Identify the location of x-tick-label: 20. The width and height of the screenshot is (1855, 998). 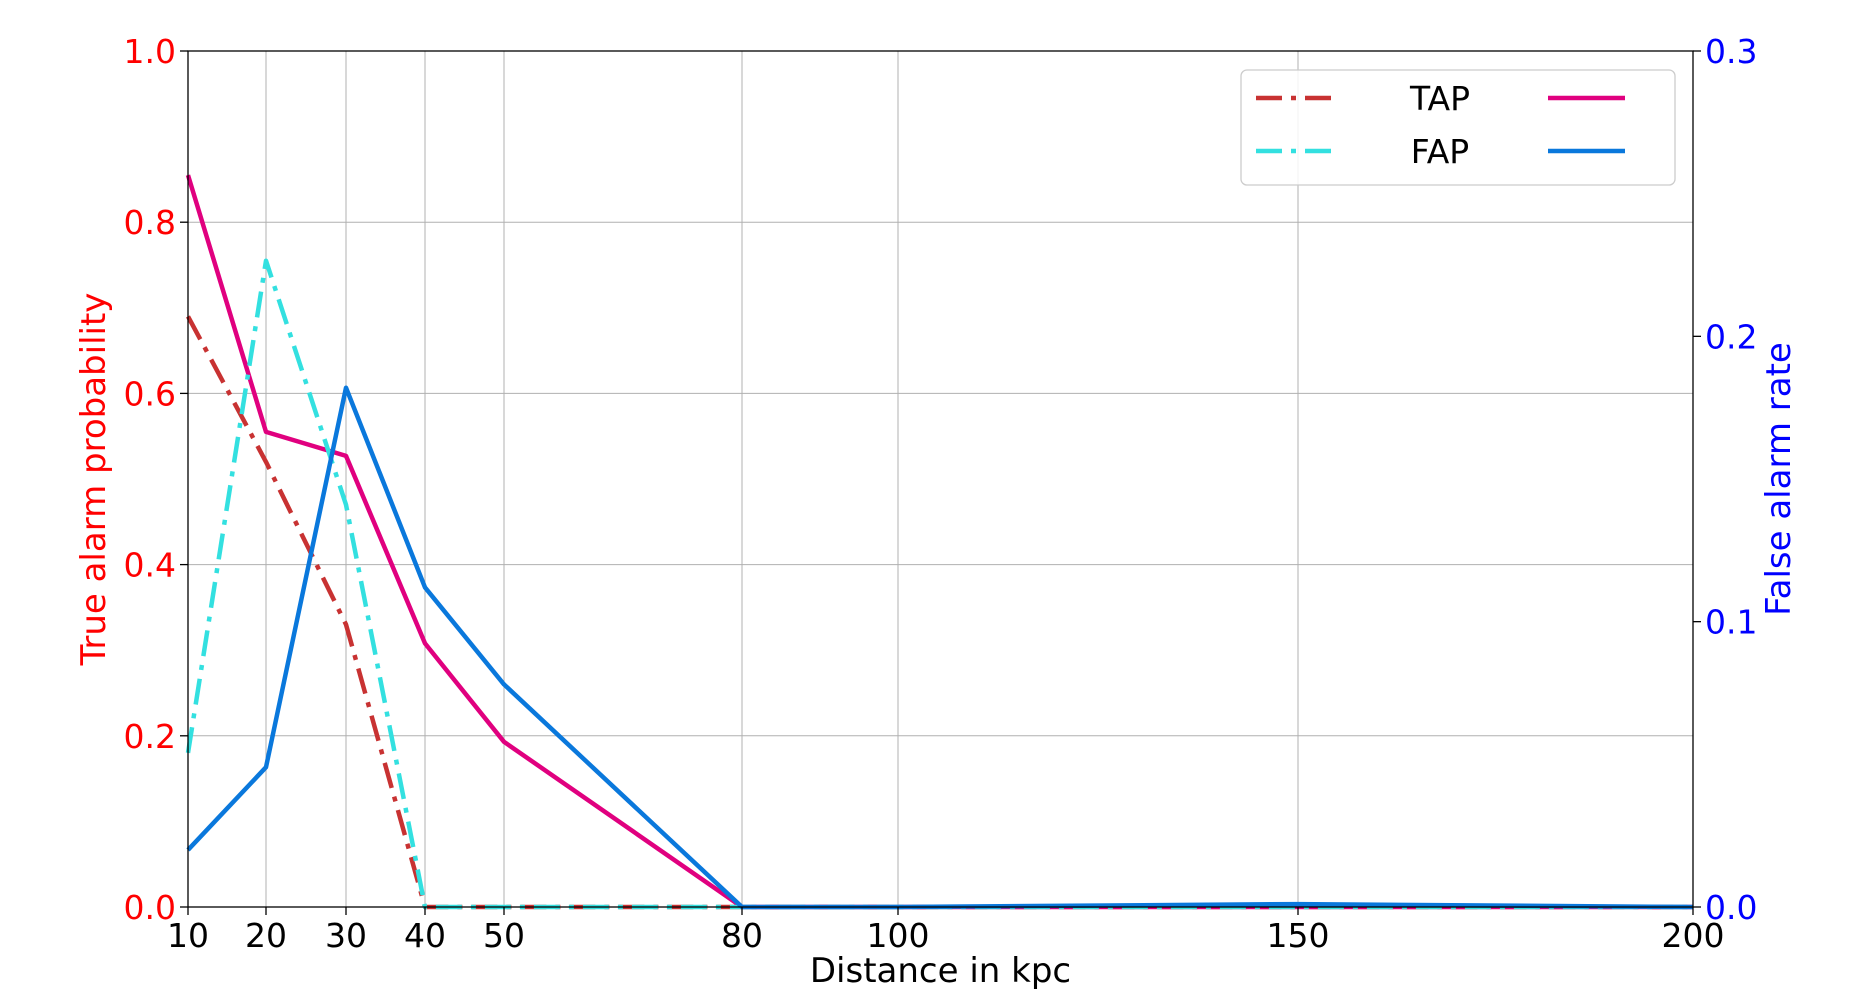
(266, 935).